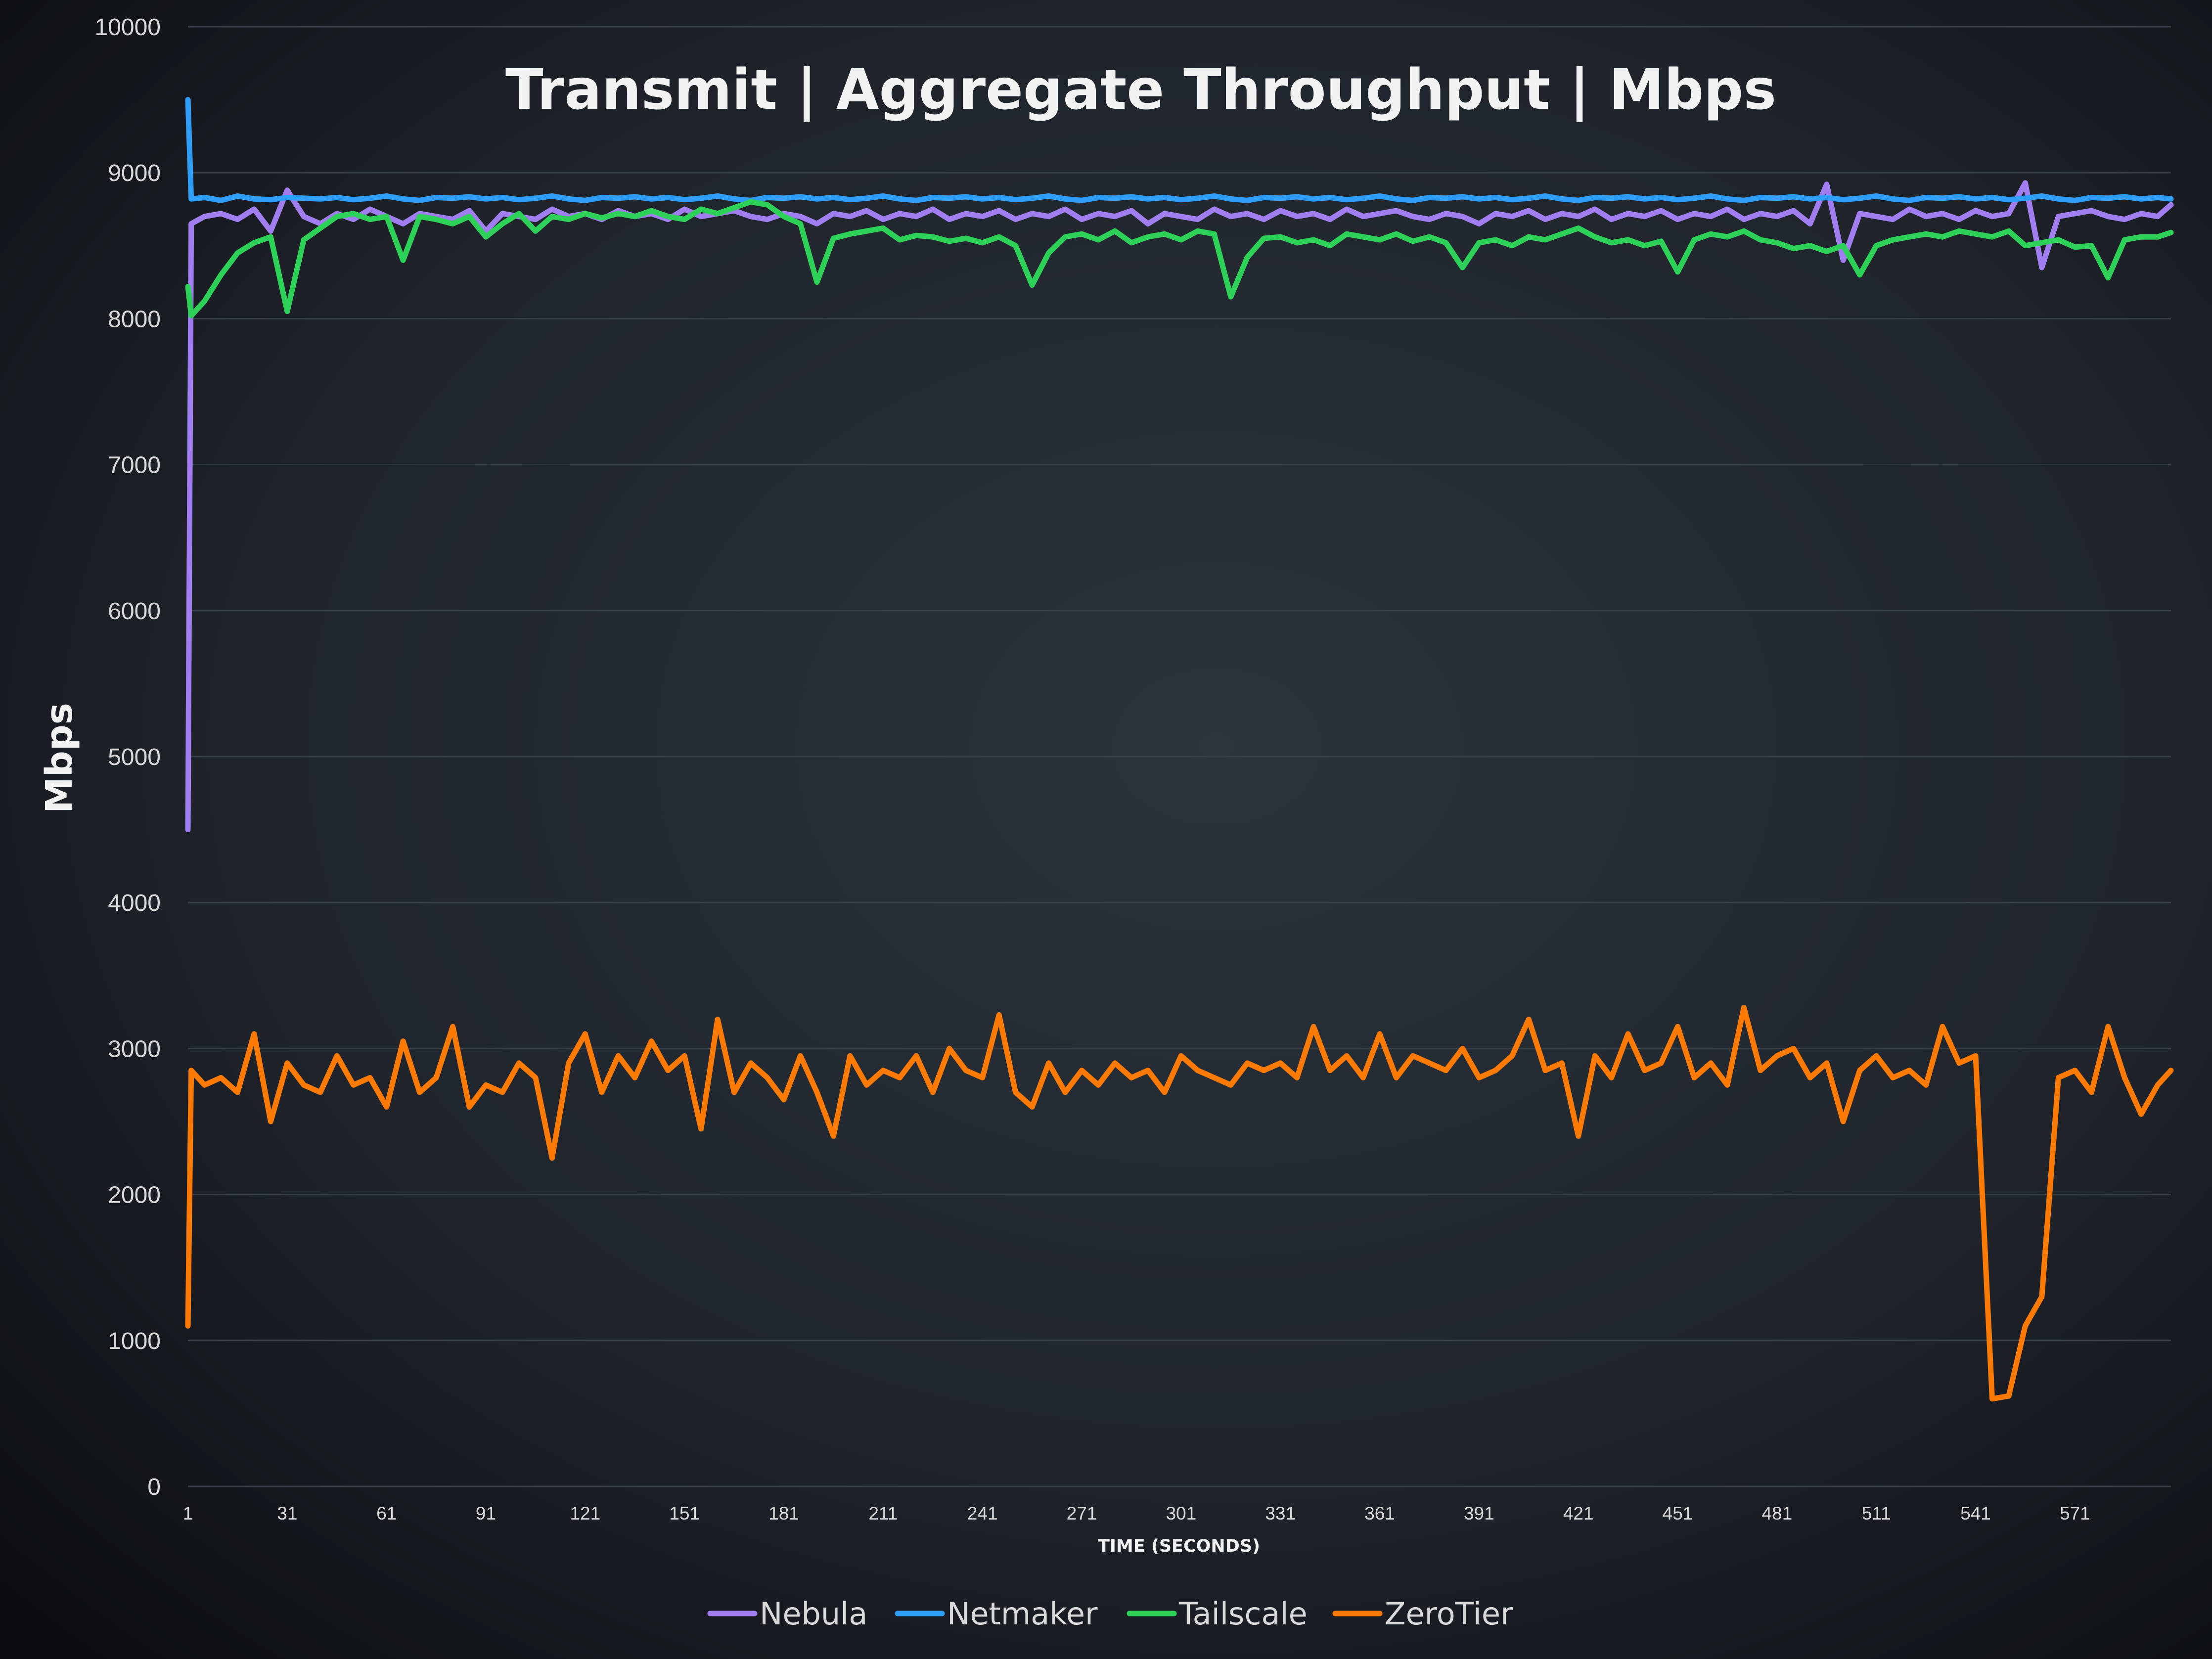 The height and width of the screenshot is (1659, 2212). I want to click on x-tick-label: 571, so click(2075, 1513).